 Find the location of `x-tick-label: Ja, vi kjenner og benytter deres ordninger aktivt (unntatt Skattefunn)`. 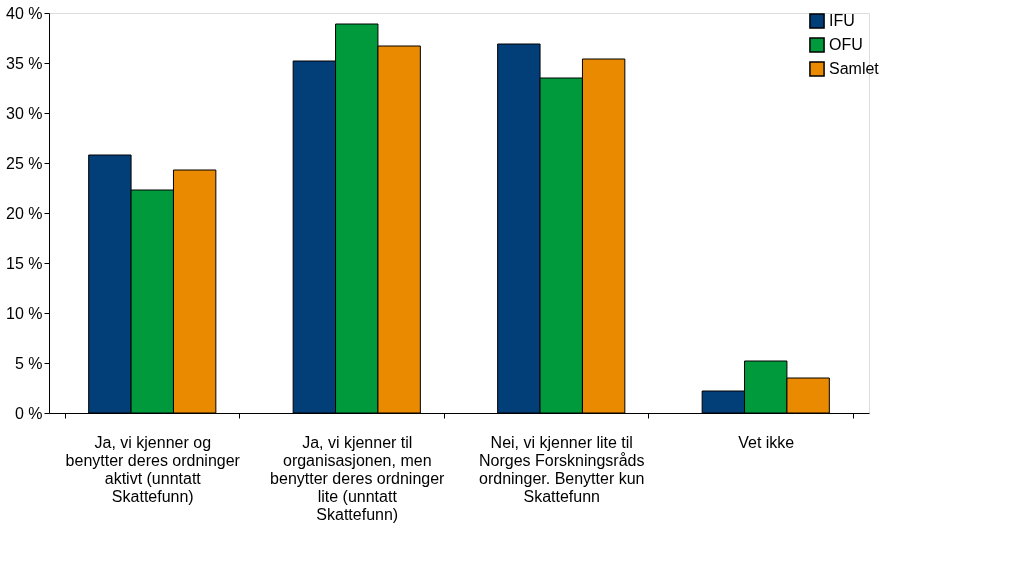

x-tick-label: Ja, vi kjenner og benytter deres ordninger aktivt (unntatt Skattefunn) is located at coordinates (153, 469).